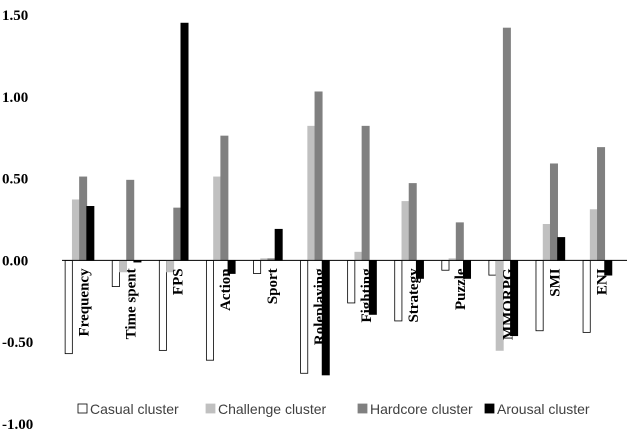  I want to click on y-axis-ticks: 1.50 1.00 0.50 0.00 -0.50 -1.00, so click(17, 220).